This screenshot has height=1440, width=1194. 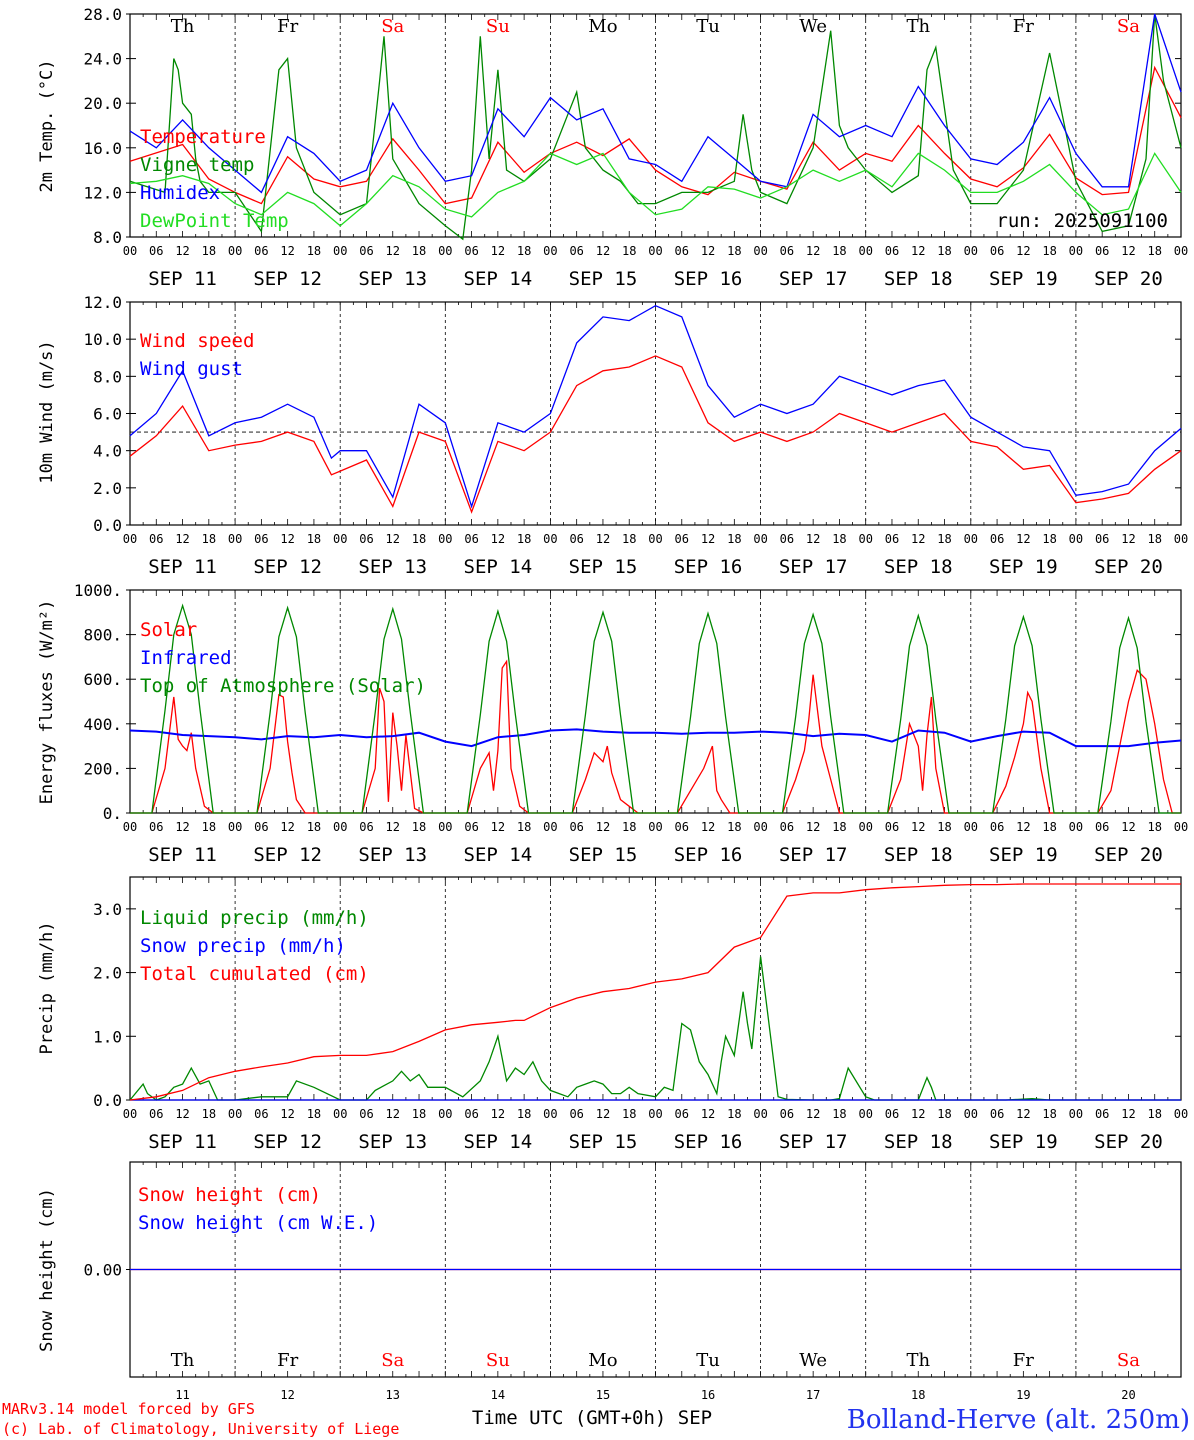 What do you see at coordinates (197, 165) in the screenshot?
I see `legend-entry: Vigne temp` at bounding box center [197, 165].